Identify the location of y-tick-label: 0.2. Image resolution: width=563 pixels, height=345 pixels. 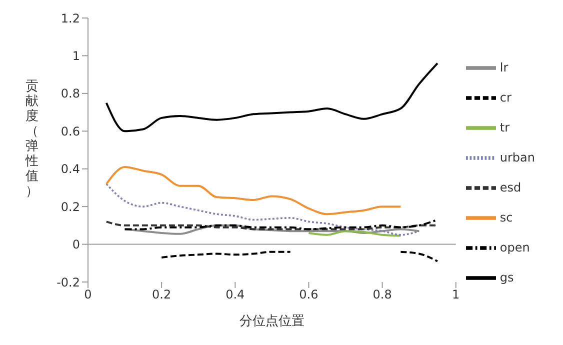
(70, 207).